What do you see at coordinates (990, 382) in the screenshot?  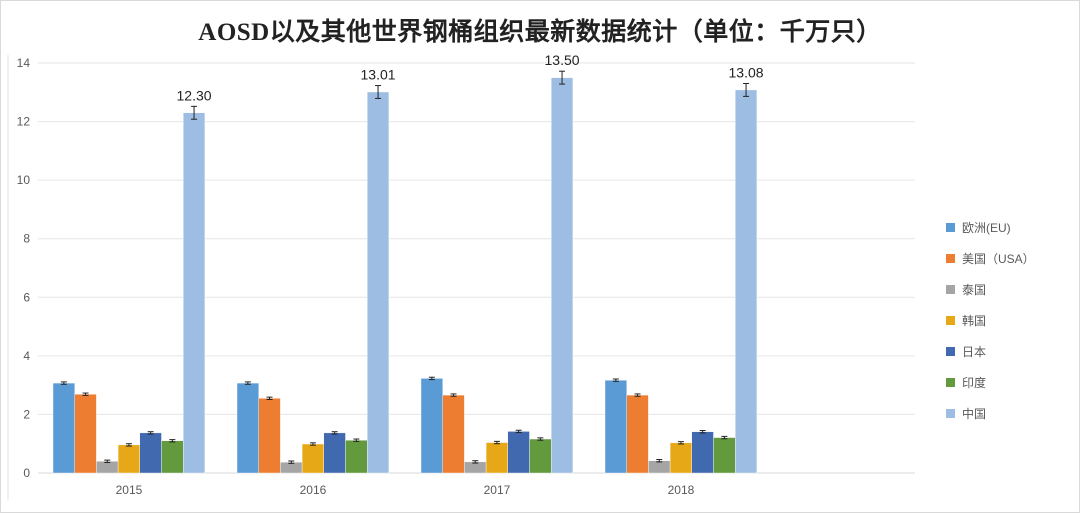 I see `legend-item: 印度` at bounding box center [990, 382].